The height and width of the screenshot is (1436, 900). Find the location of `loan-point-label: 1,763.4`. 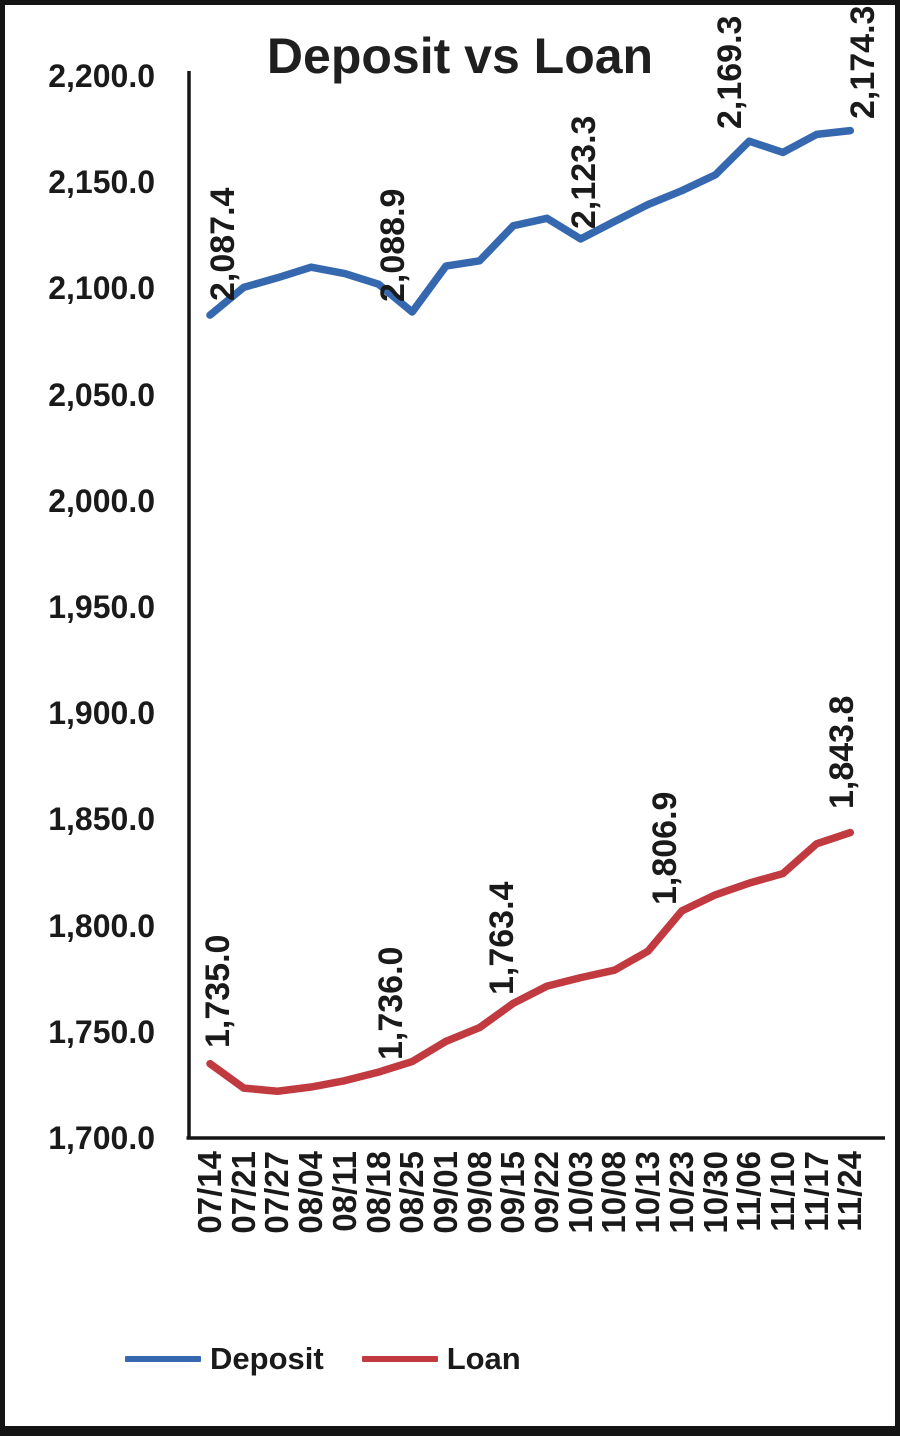

loan-point-label: 1,763.4 is located at coordinates (502, 938).